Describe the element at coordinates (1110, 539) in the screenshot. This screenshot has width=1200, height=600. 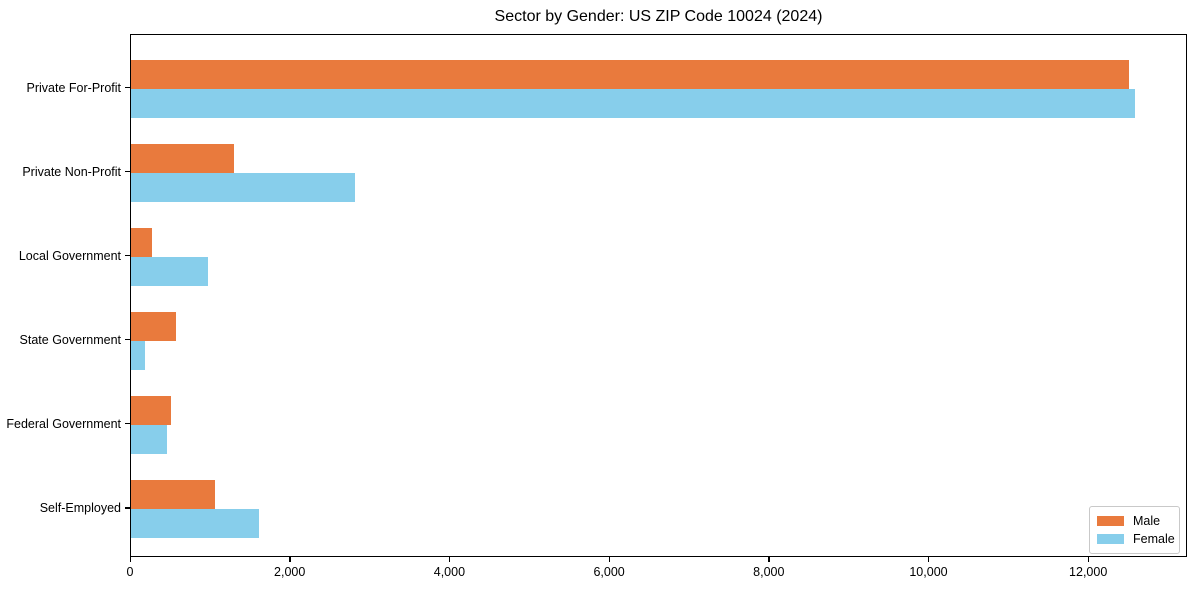
I see `legend-swatch-female-icon` at that location.